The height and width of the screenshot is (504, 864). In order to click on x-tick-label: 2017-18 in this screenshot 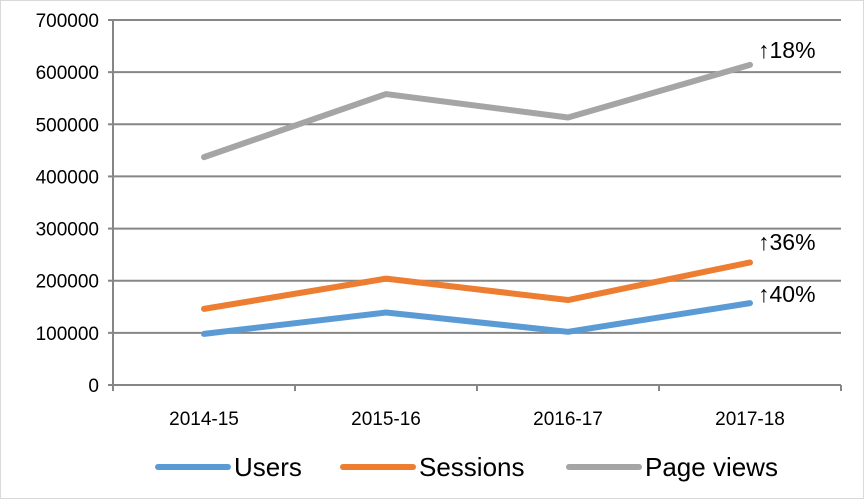, I will do `click(750, 419)`.